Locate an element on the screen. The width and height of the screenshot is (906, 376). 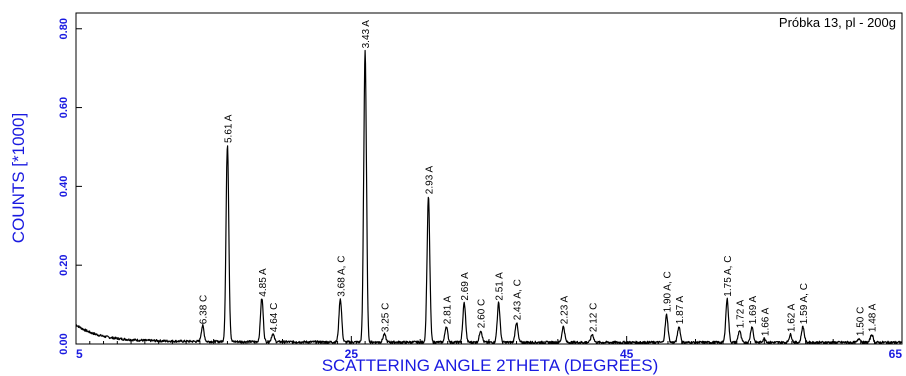
x-tick-label: 65 is located at coordinates (896, 354).